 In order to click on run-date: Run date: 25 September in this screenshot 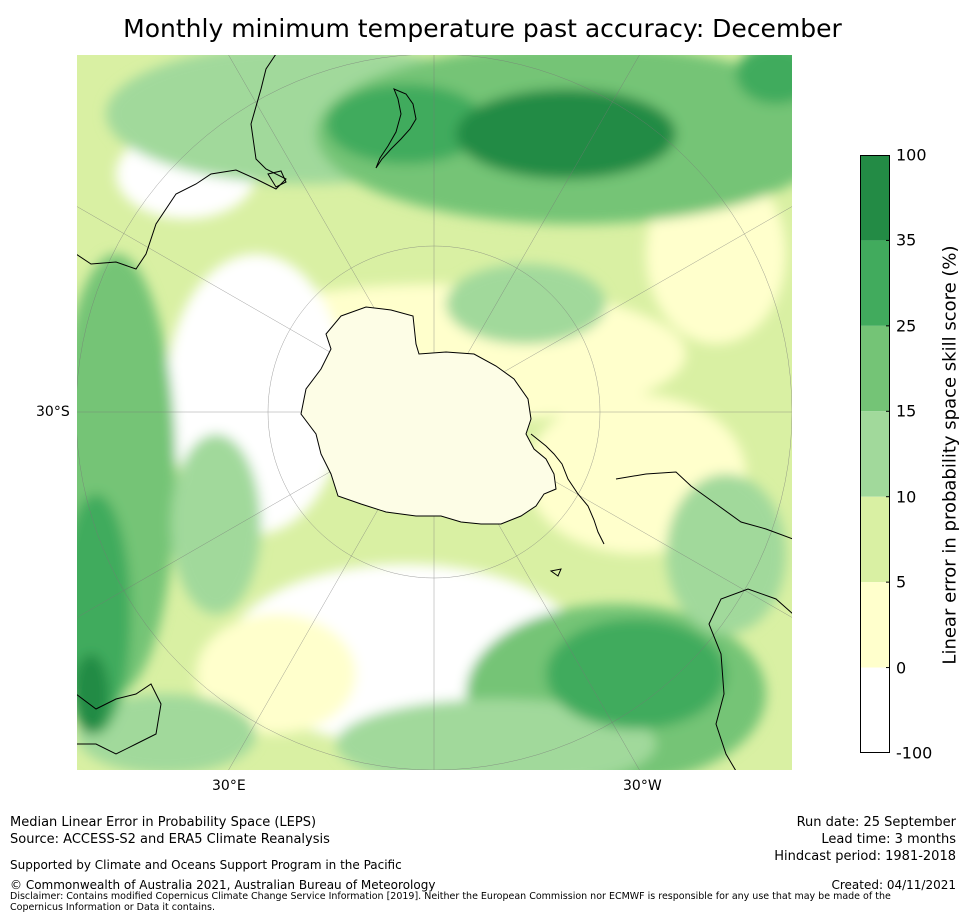, I will do `click(876, 822)`.